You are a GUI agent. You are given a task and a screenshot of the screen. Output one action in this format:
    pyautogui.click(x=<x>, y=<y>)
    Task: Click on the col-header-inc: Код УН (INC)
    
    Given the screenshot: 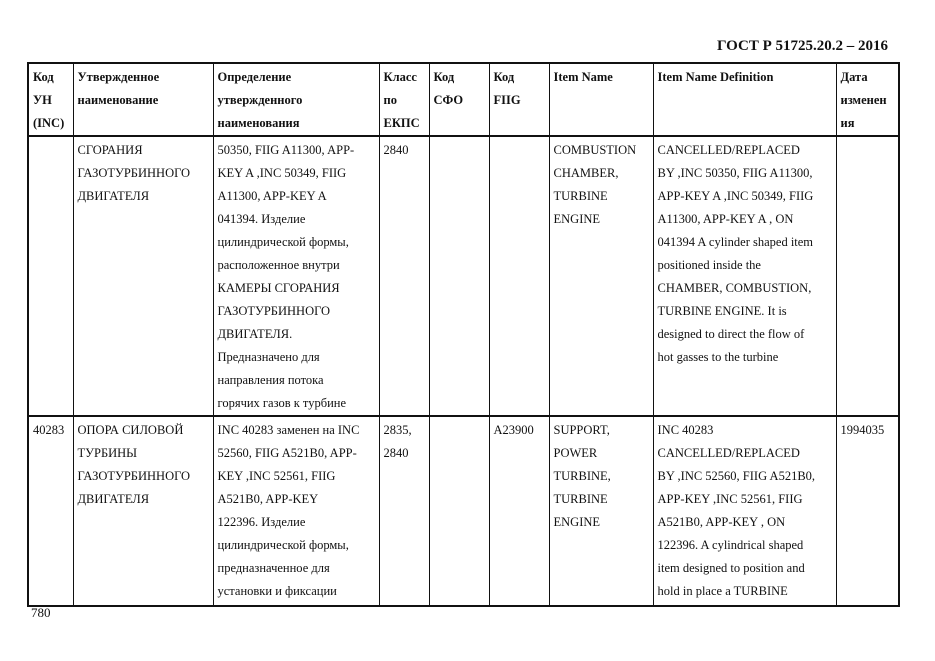 What is the action you would take?
    pyautogui.click(x=50, y=99)
    